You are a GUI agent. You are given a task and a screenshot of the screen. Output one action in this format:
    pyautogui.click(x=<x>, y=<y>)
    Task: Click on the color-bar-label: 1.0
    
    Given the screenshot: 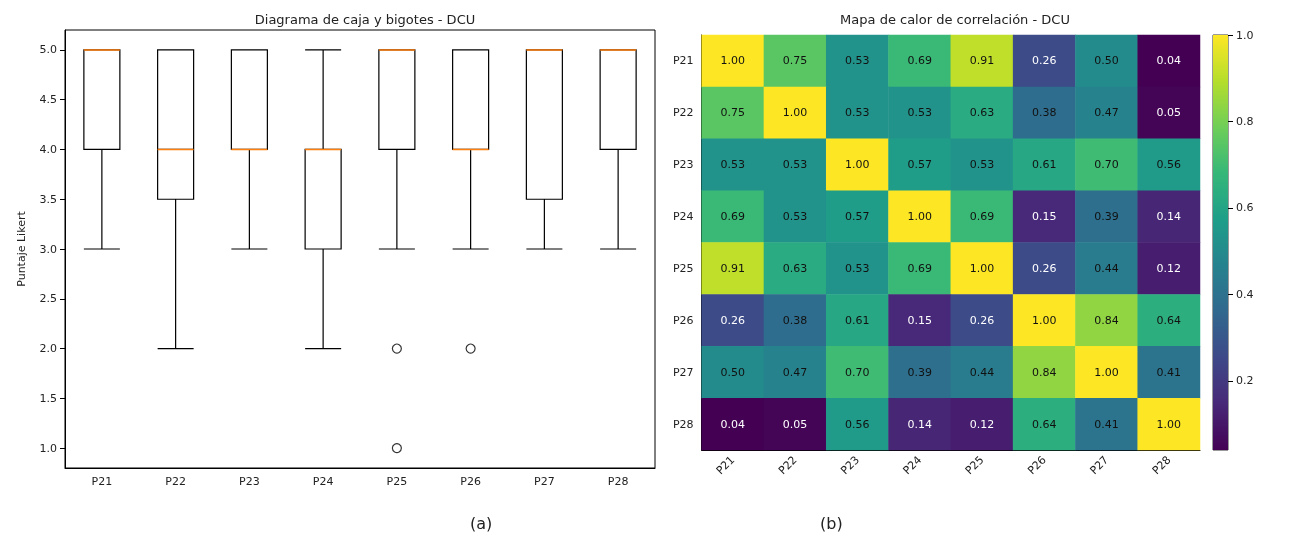 What is the action you would take?
    pyautogui.click(x=1245, y=35)
    